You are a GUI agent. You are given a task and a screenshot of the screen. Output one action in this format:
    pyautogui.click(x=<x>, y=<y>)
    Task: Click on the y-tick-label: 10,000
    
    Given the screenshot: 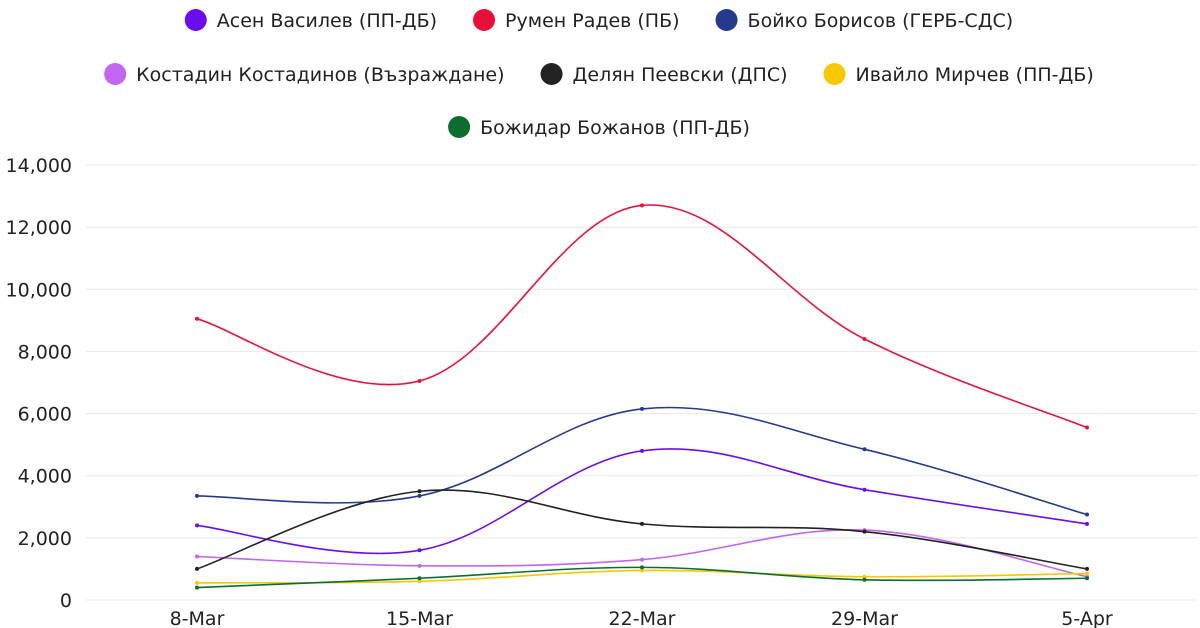 What is the action you would take?
    pyautogui.click(x=39, y=290)
    